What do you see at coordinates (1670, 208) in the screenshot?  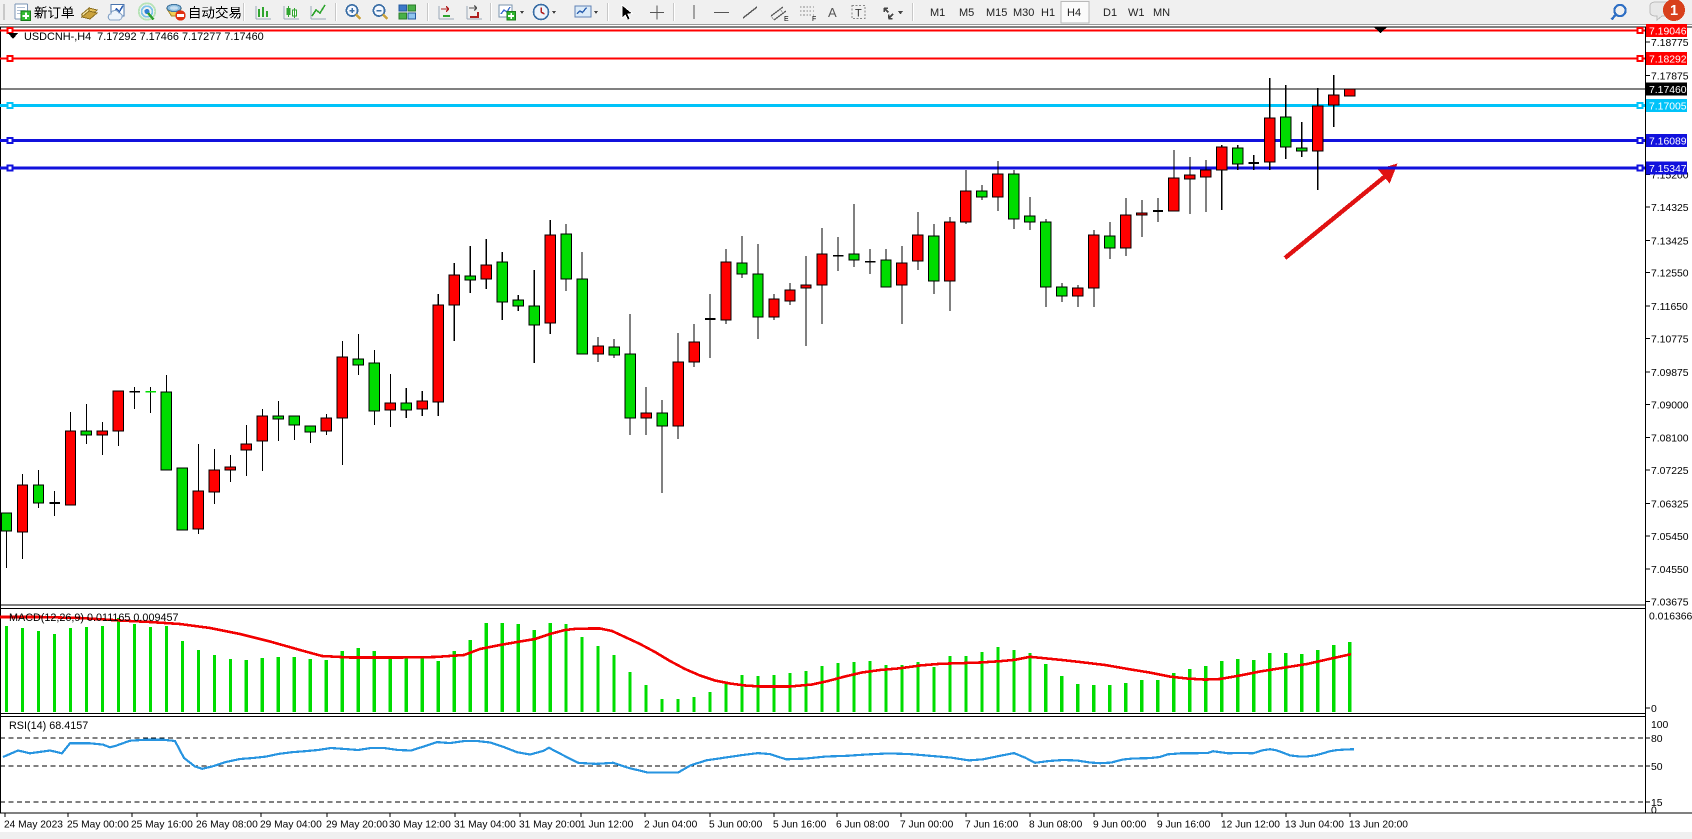 I see `svg-text: 7.14325` at bounding box center [1670, 208].